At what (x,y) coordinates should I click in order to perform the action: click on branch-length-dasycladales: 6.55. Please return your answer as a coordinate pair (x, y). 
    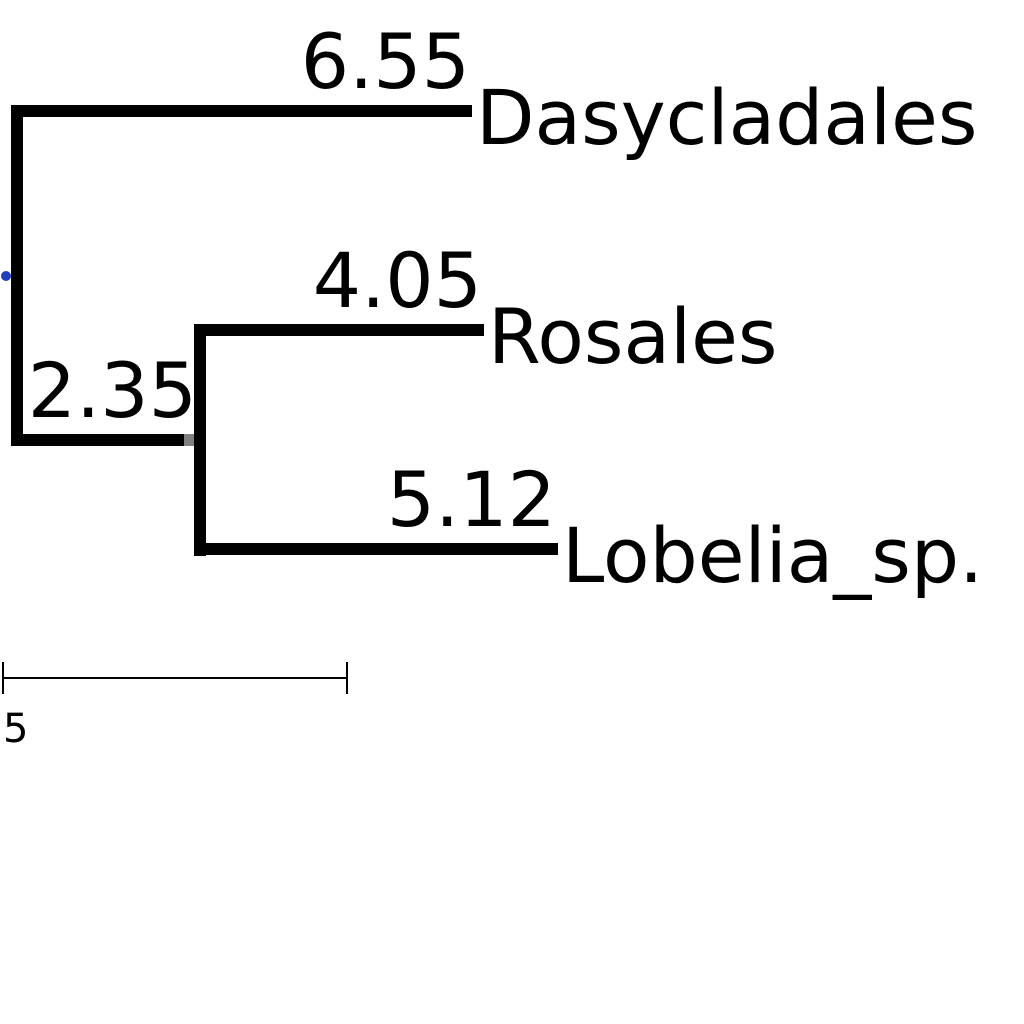
    Looking at the image, I should click on (385, 61).